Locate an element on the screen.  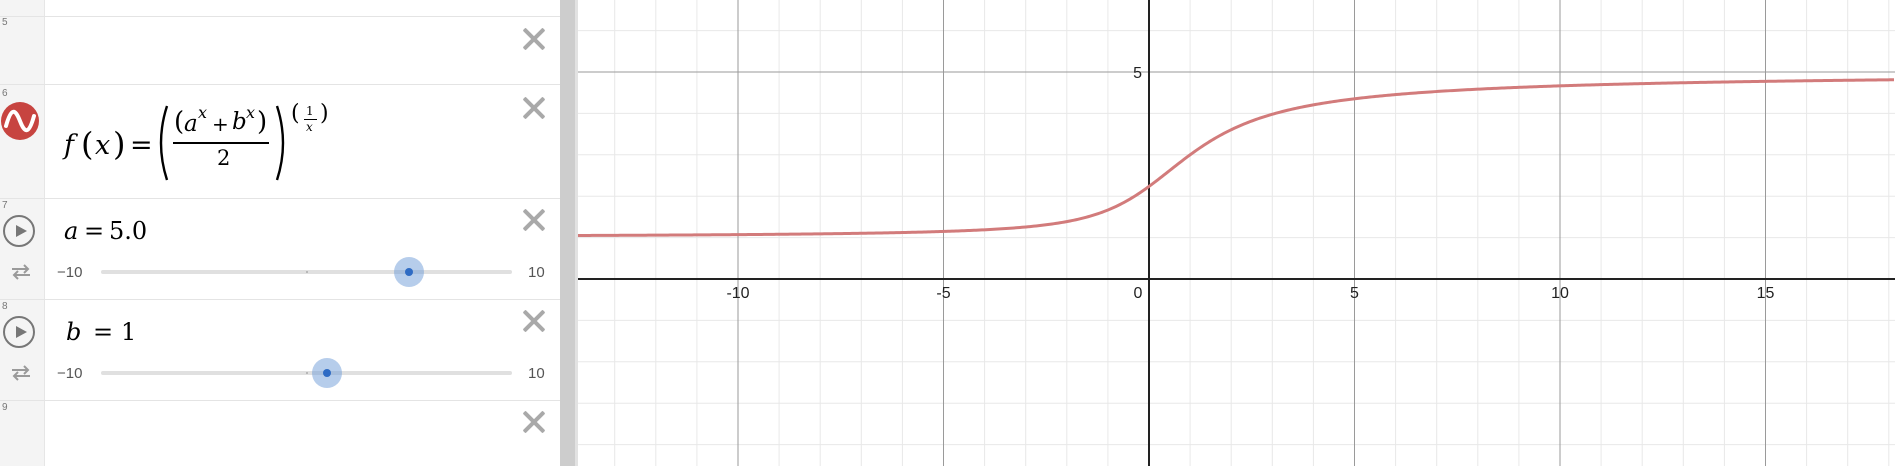
x-tick-label: -10 is located at coordinates (737, 293).